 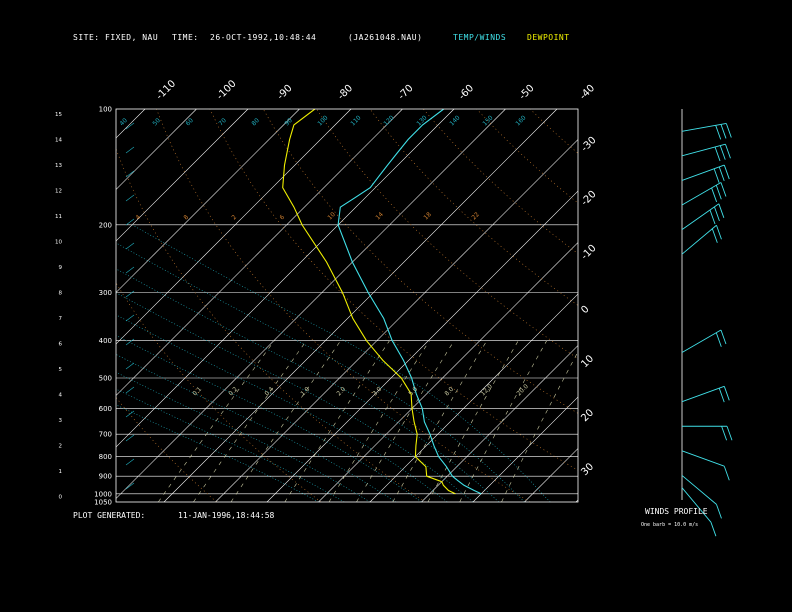 I want to click on theta-label: 140, so click(x=454, y=120).